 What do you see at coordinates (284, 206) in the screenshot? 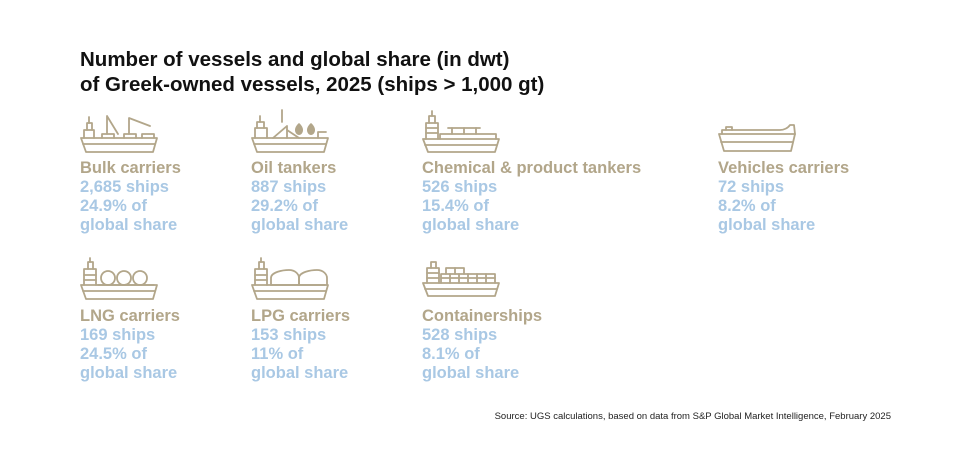
I see `vessel-share-value: 29.2% of` at bounding box center [284, 206].